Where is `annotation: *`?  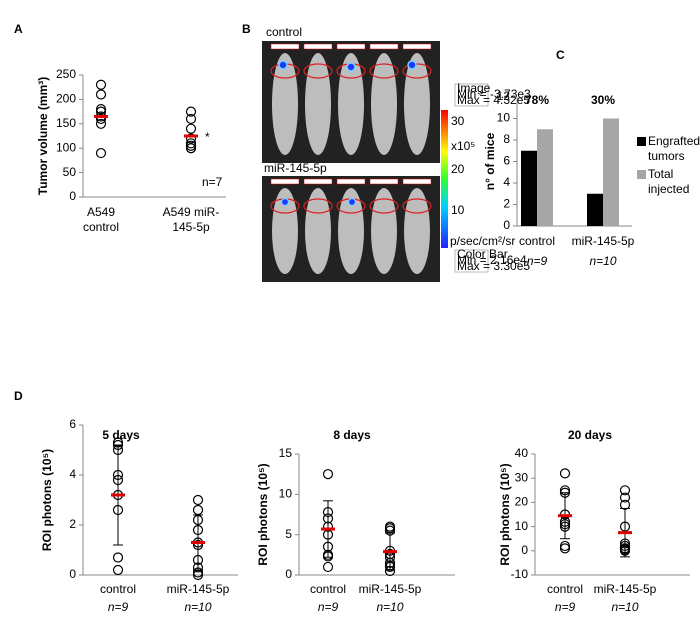 annotation: * is located at coordinates (207, 137).